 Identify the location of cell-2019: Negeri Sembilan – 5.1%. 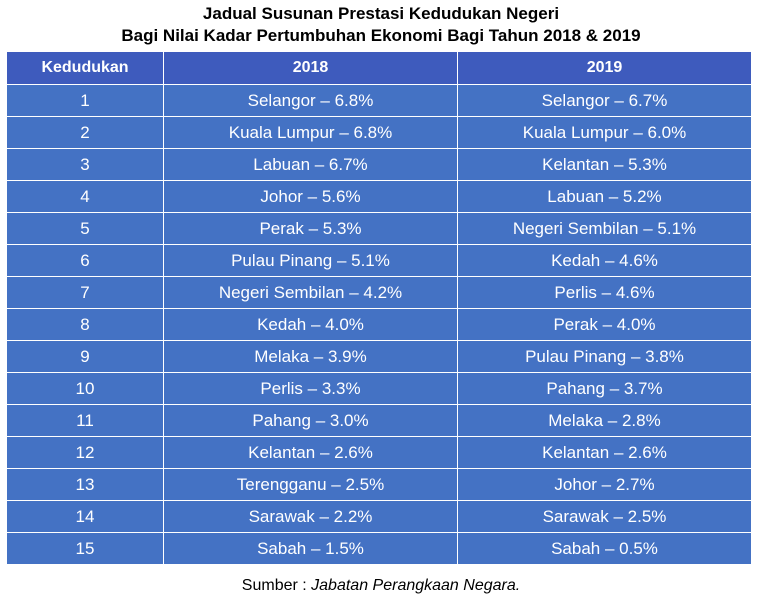
(604, 228).